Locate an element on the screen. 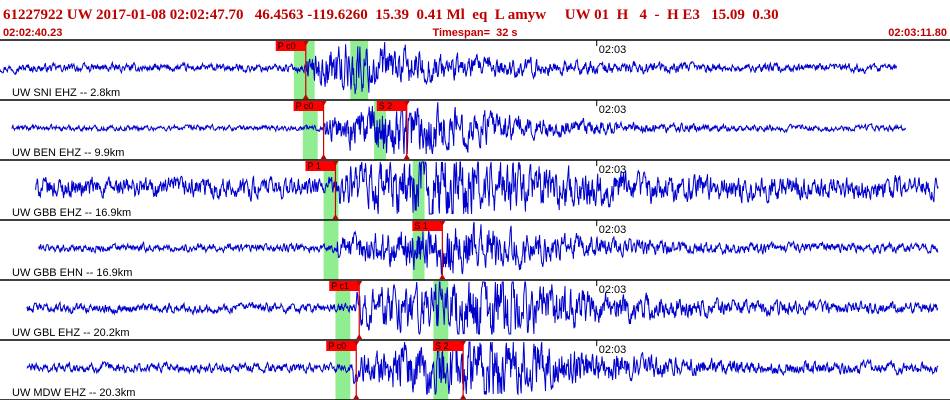 This screenshot has width=950, height=400. channel-label: UW SNI EHZ -- 2.8km is located at coordinates (66, 93).